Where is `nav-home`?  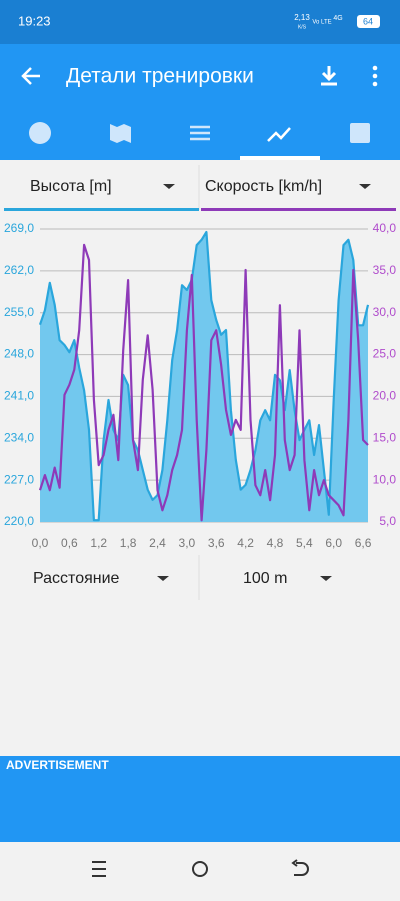 nav-home is located at coordinates (200, 869).